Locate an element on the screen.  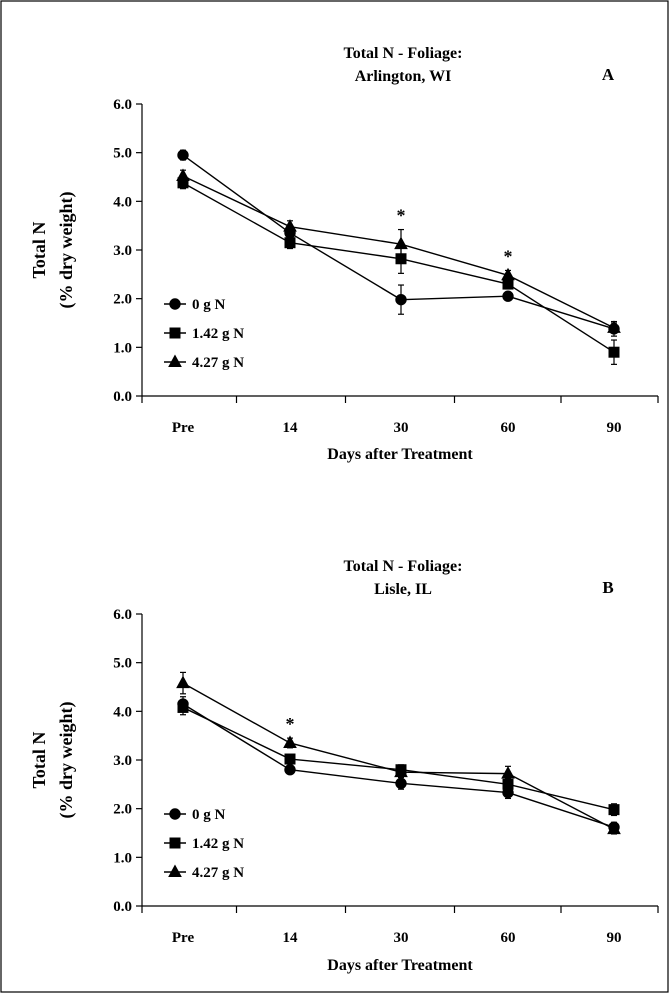
data-point-0-g-n-pre is located at coordinates (183, 155).